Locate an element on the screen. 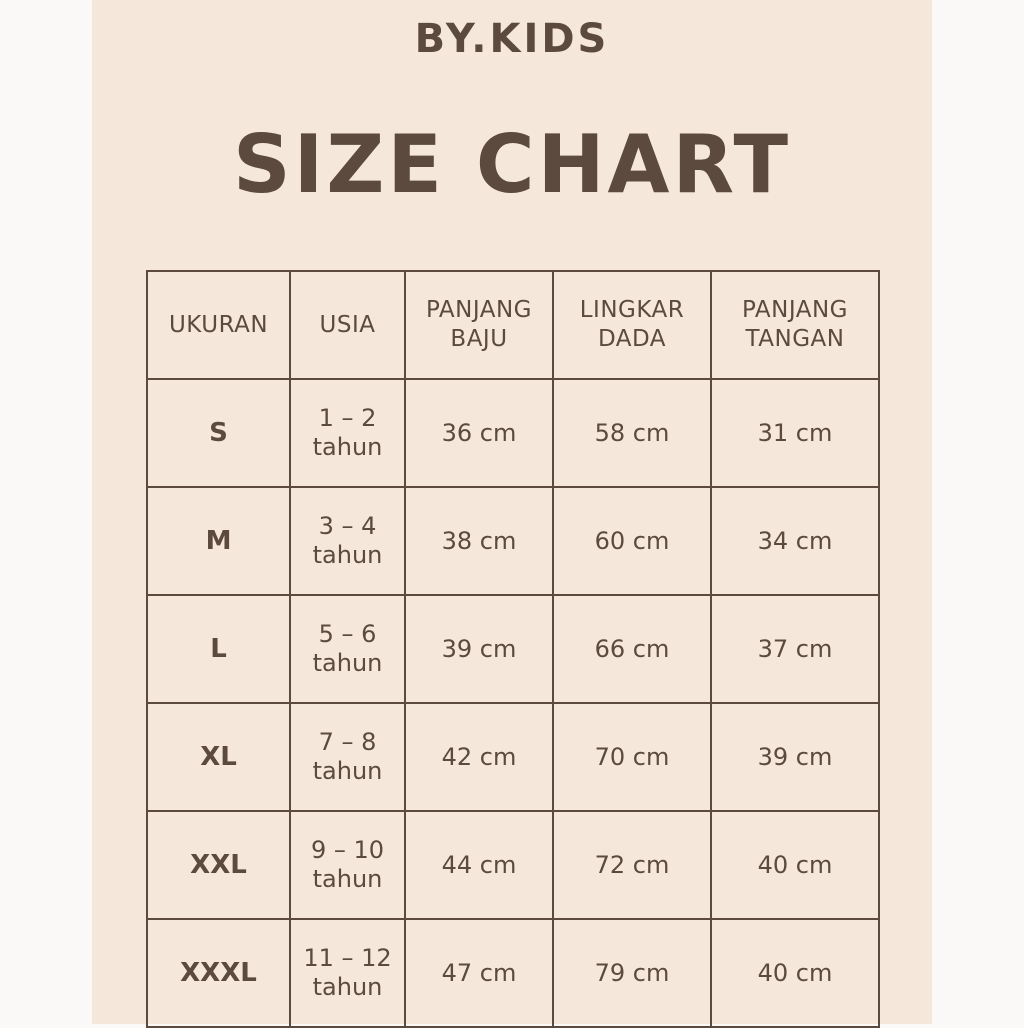 This screenshot has width=1024, height=1028. cell-text: 58 cm is located at coordinates (632, 432).